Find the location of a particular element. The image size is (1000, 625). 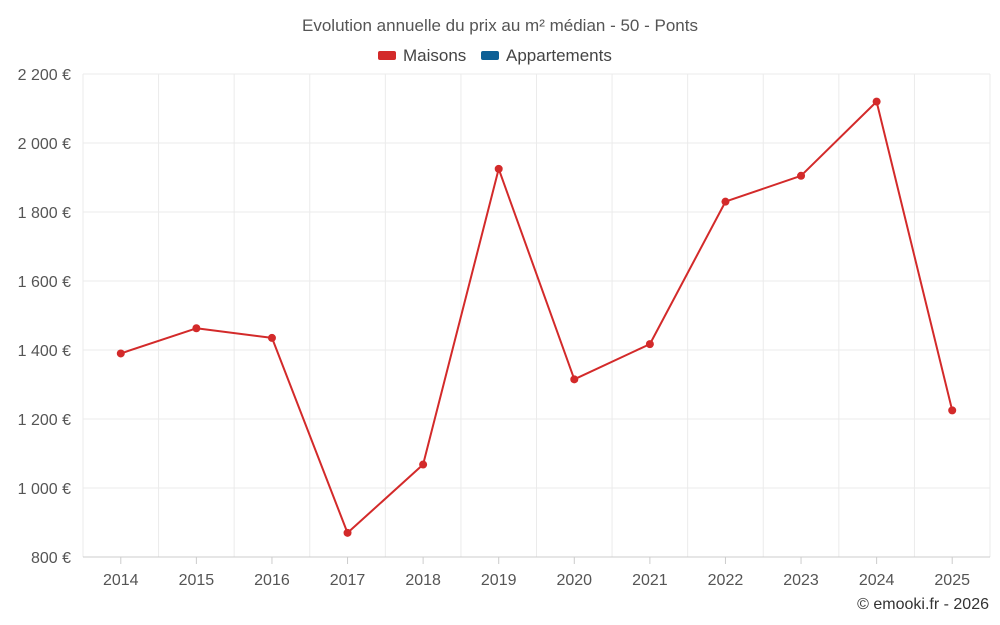

x-tick-label: 2024 is located at coordinates (877, 580).